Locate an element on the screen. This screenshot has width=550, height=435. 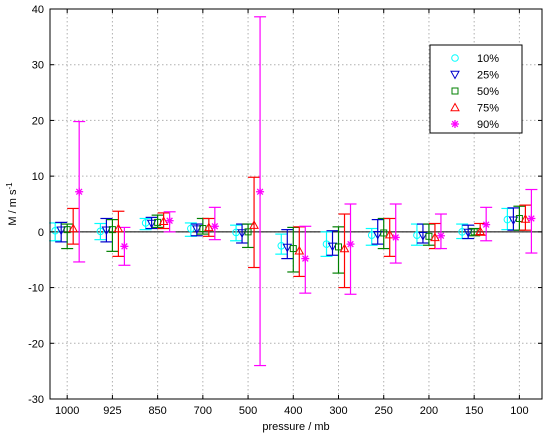
y-axis-label-exponent: -1 is located at coordinates (9, 186).